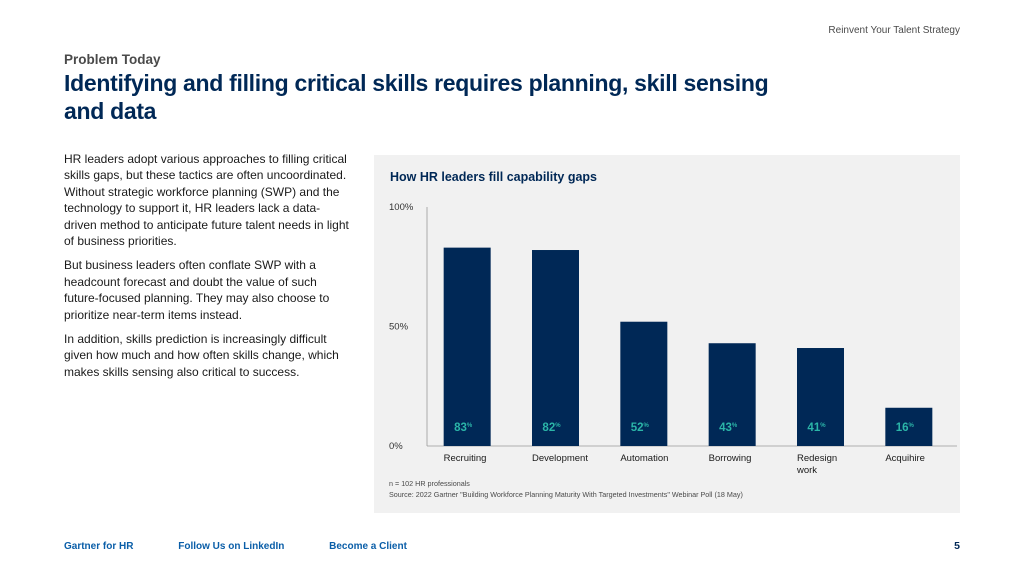  What do you see at coordinates (463, 428) in the screenshot?
I see `bar-value-label: 83%` at bounding box center [463, 428].